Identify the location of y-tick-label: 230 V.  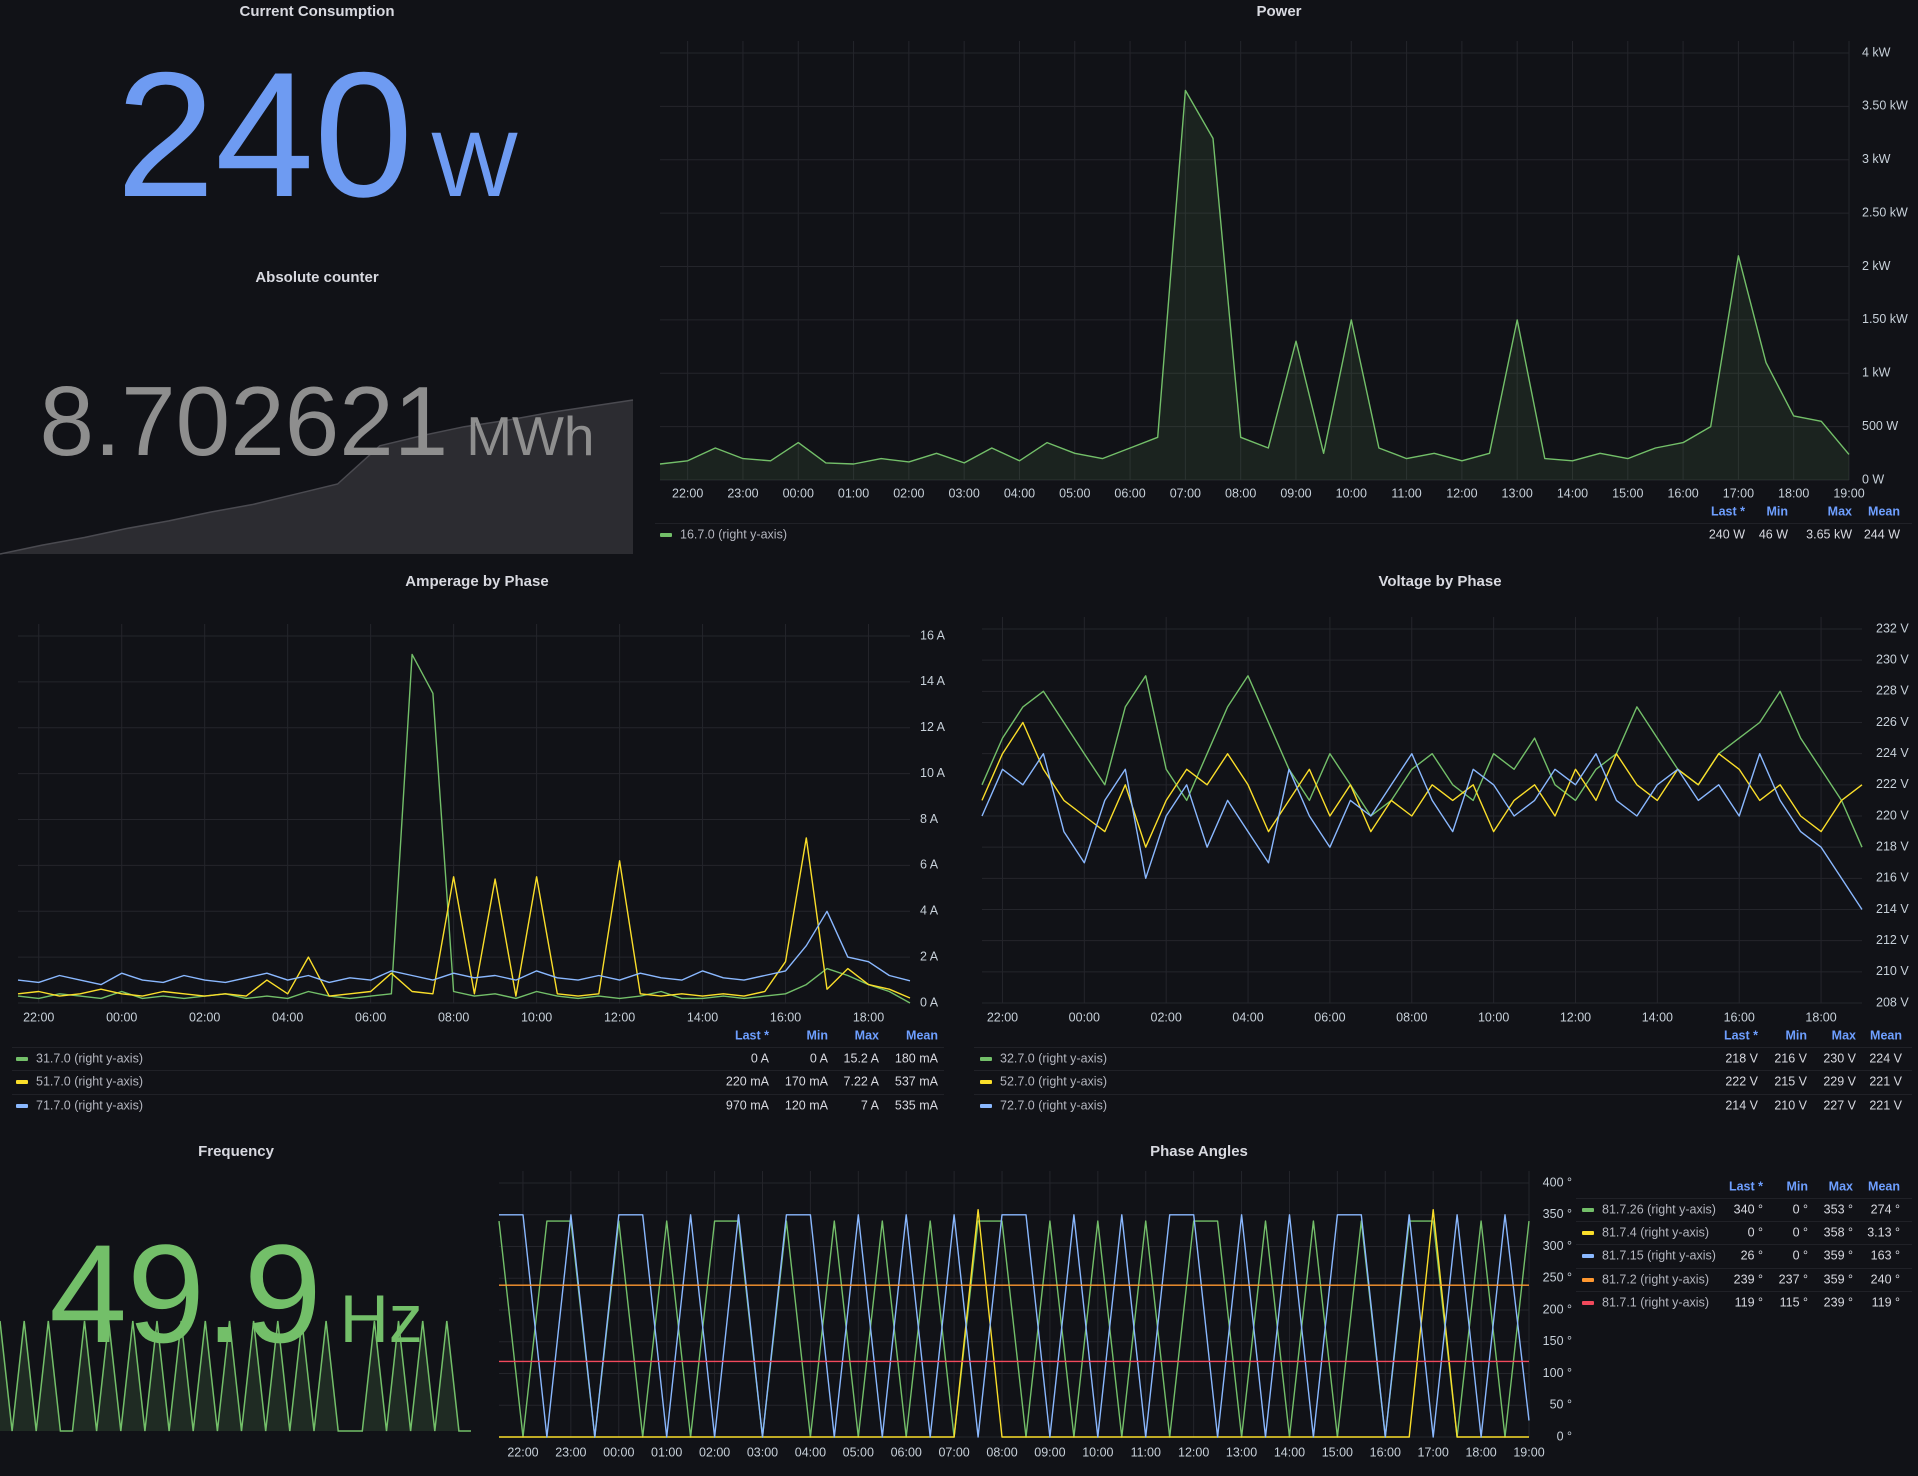
(1892, 659).